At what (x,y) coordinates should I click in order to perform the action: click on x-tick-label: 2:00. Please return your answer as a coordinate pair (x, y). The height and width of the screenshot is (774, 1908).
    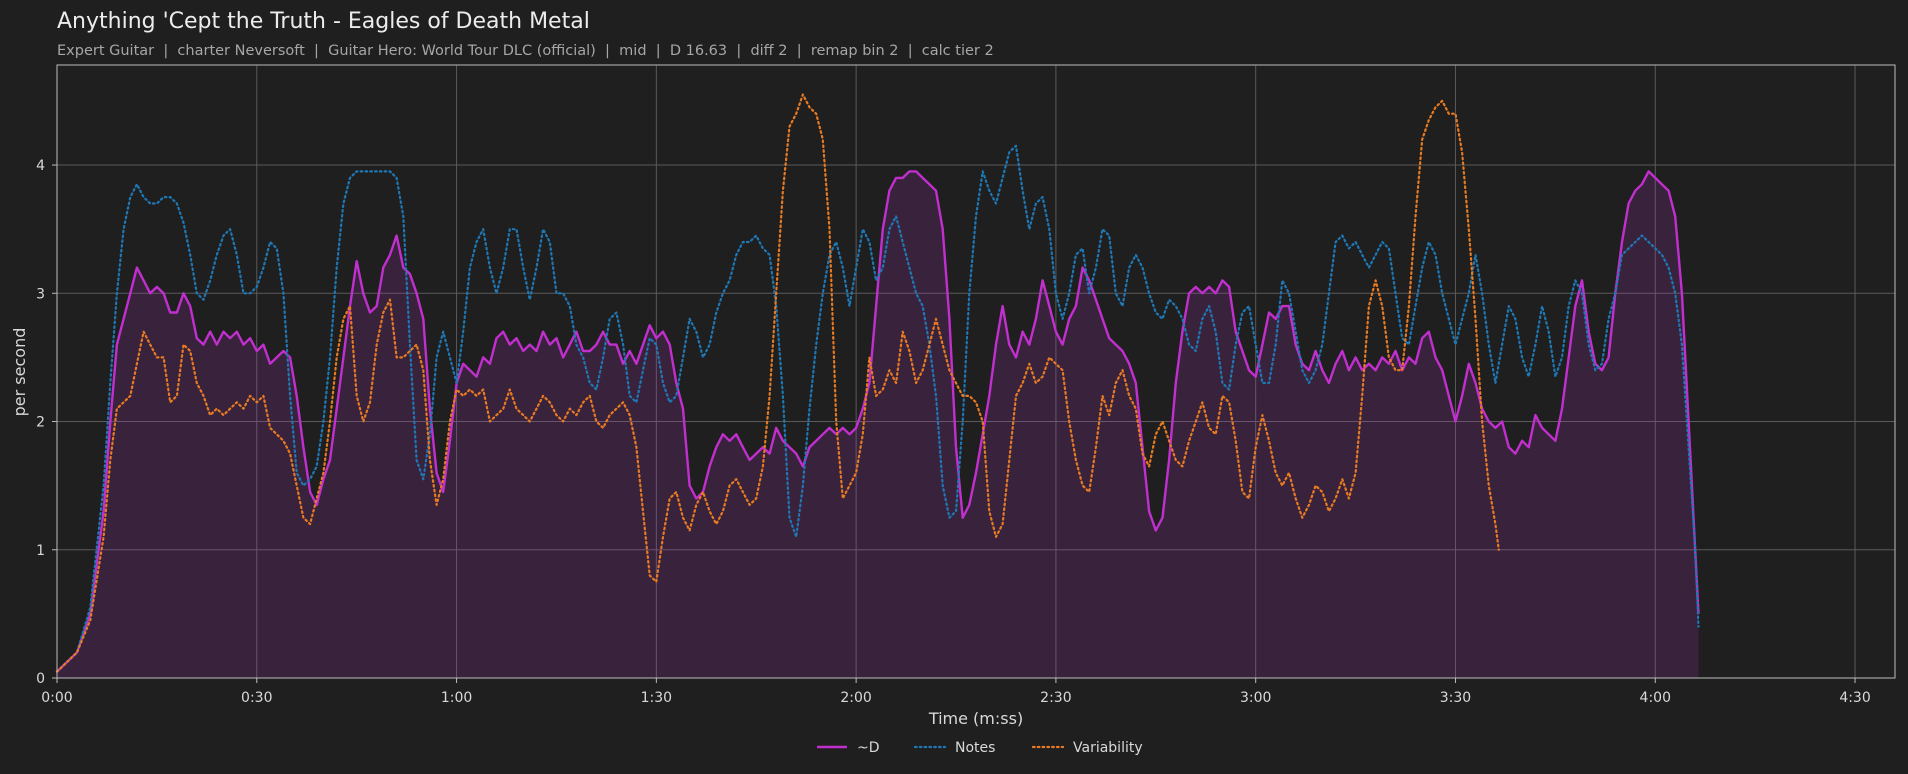
    Looking at the image, I should click on (855, 698).